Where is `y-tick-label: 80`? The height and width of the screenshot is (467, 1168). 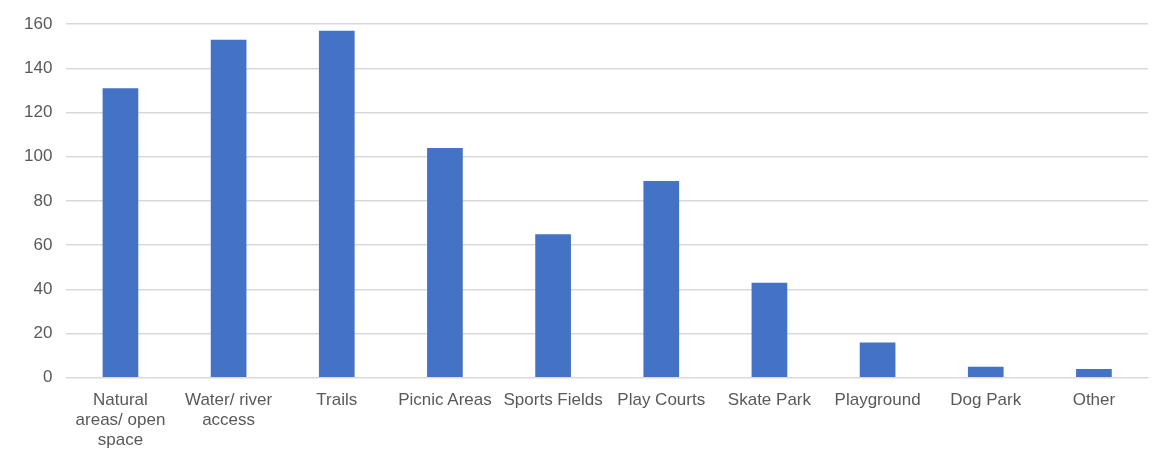 y-tick-label: 80 is located at coordinates (43, 200).